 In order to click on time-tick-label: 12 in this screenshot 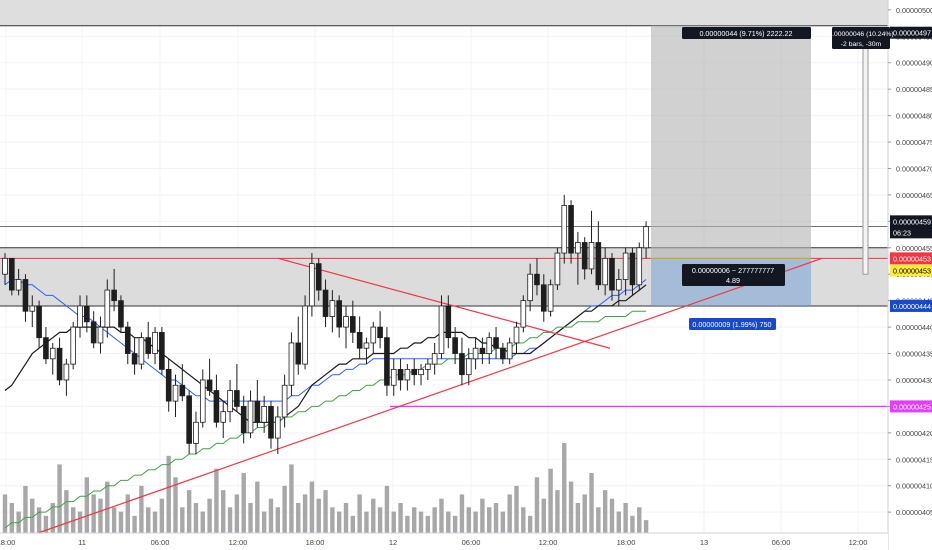, I will do `click(393, 542)`.